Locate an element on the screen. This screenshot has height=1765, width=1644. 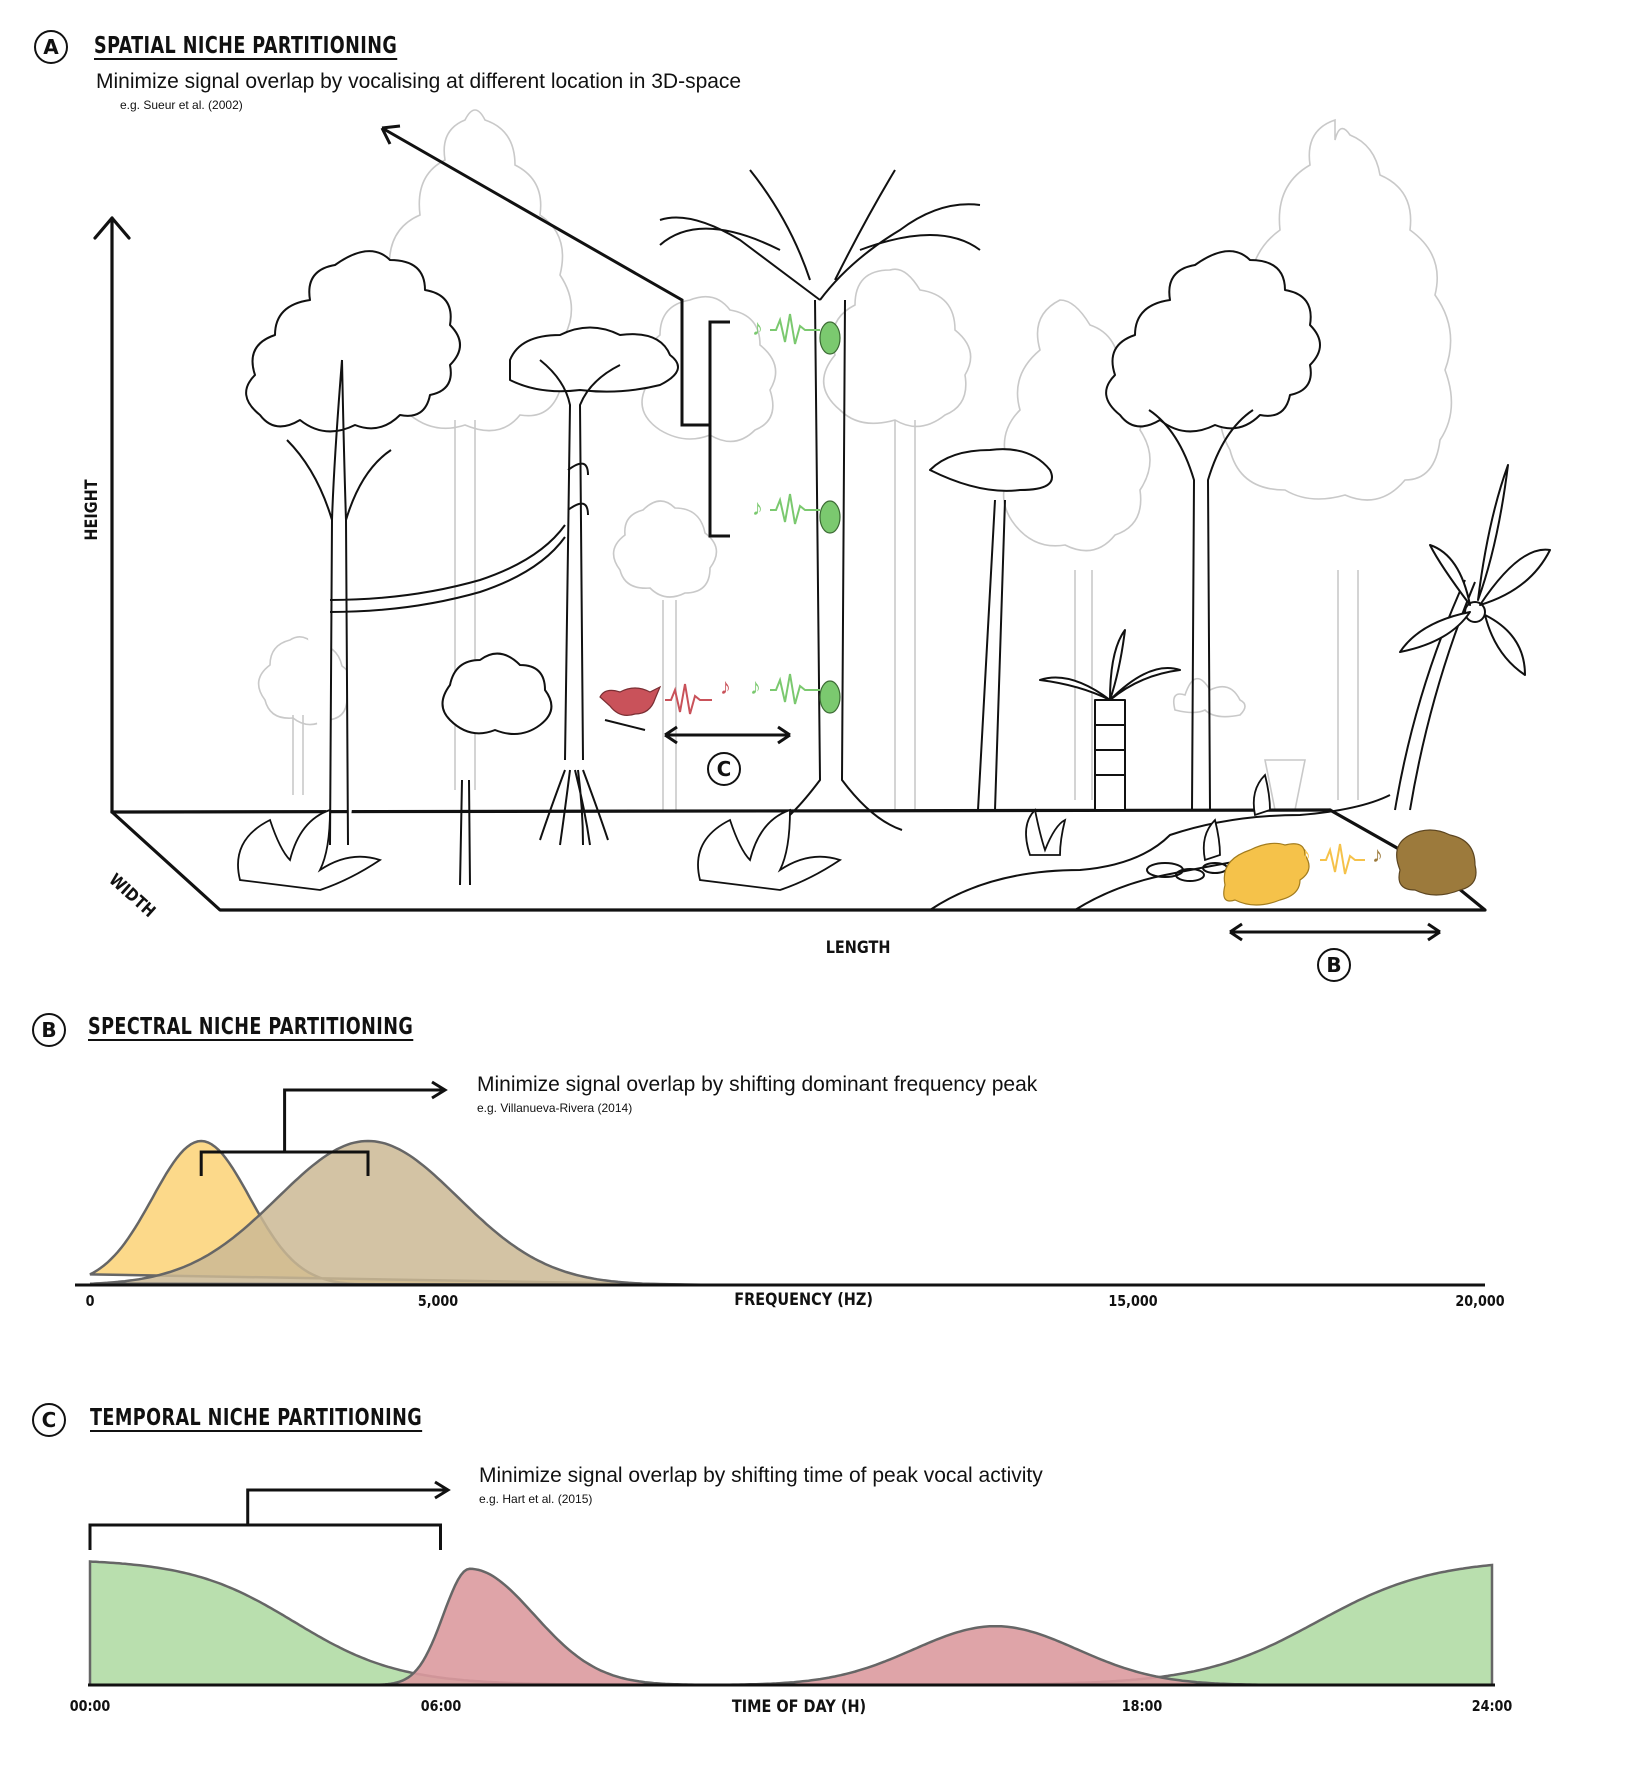
panel-a-reference: e.g. Sueur et al. (2002) is located at coordinates (181, 105).